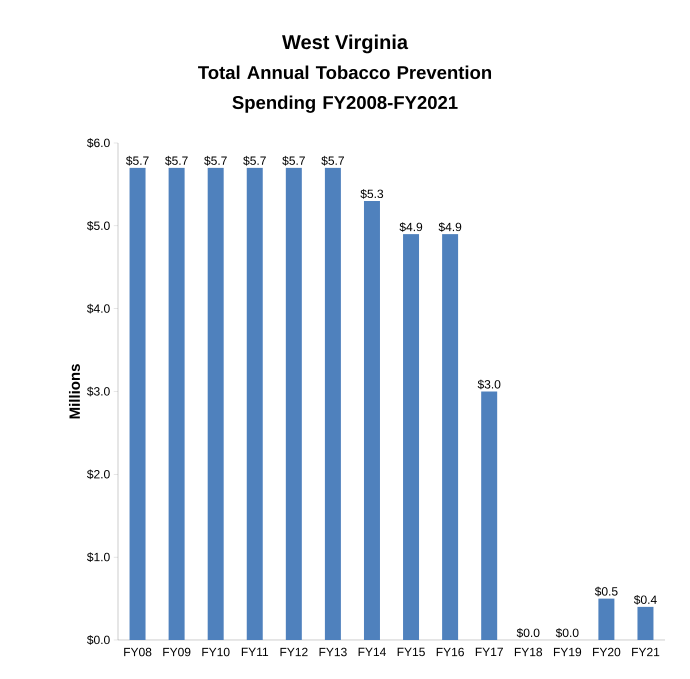  I want to click on x-tick-label: FY16, so click(450, 652).